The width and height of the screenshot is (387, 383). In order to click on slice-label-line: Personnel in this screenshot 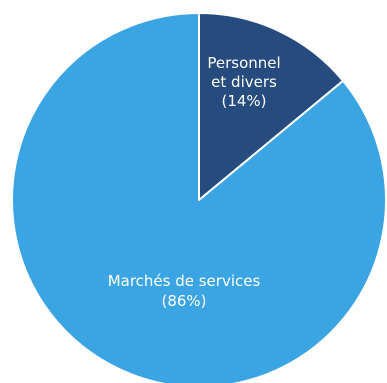, I will do `click(243, 63)`.